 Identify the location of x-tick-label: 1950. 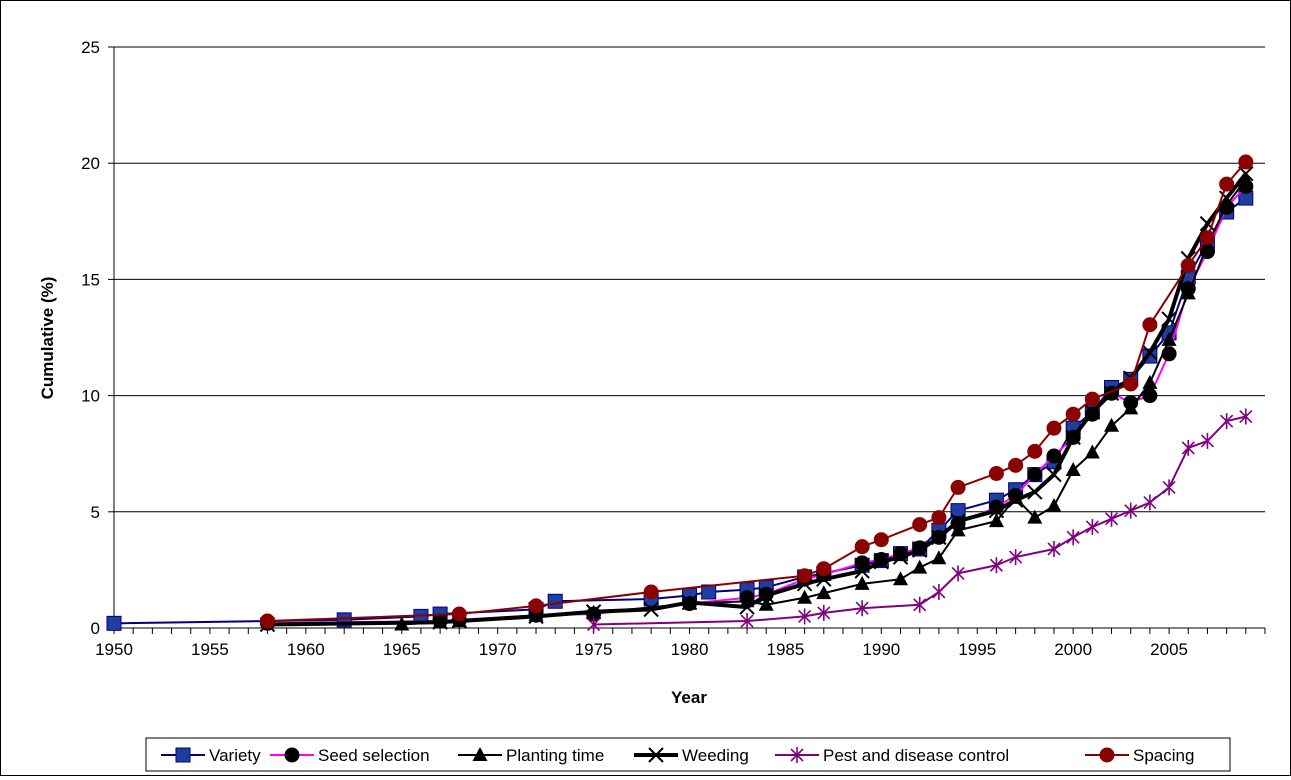
(114, 649).